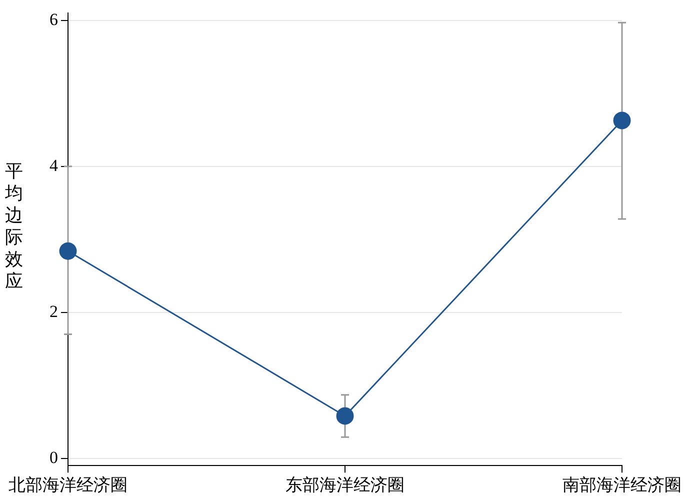 The image size is (700, 503). Describe the element at coordinates (54, 311) in the screenshot. I see `y-tick-label: 2` at that location.